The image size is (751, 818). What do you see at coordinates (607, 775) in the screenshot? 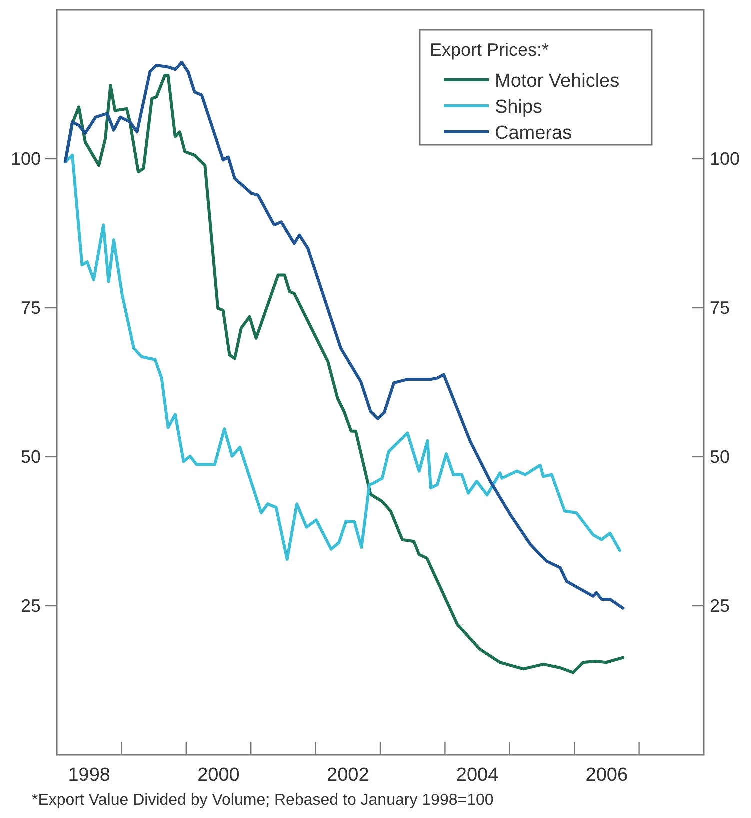
I see `x-tick-label: 2006` at bounding box center [607, 775].